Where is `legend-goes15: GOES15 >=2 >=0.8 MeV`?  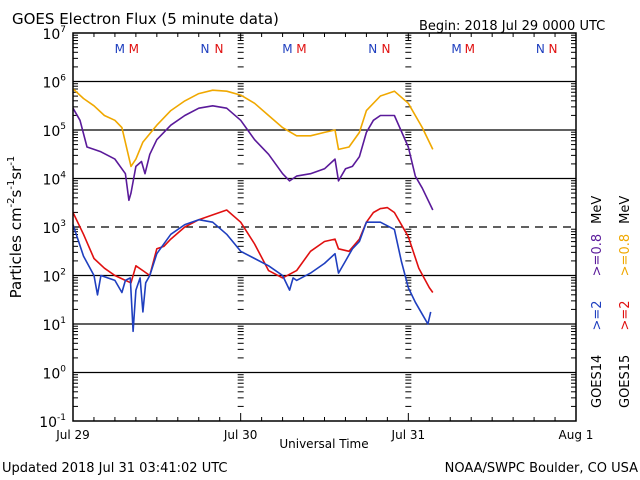 legend-goes15: GOES15 >=2 >=0.8 MeV is located at coordinates (625, 302).